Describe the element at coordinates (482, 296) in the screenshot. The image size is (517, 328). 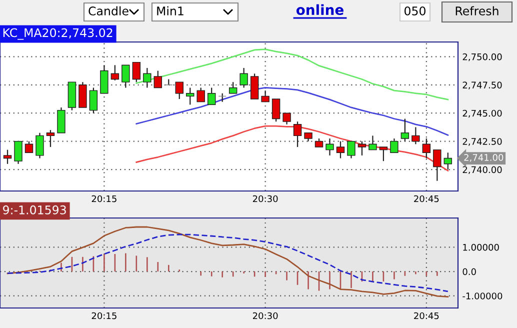
I see `y-tick-label: -1.00000` at that location.